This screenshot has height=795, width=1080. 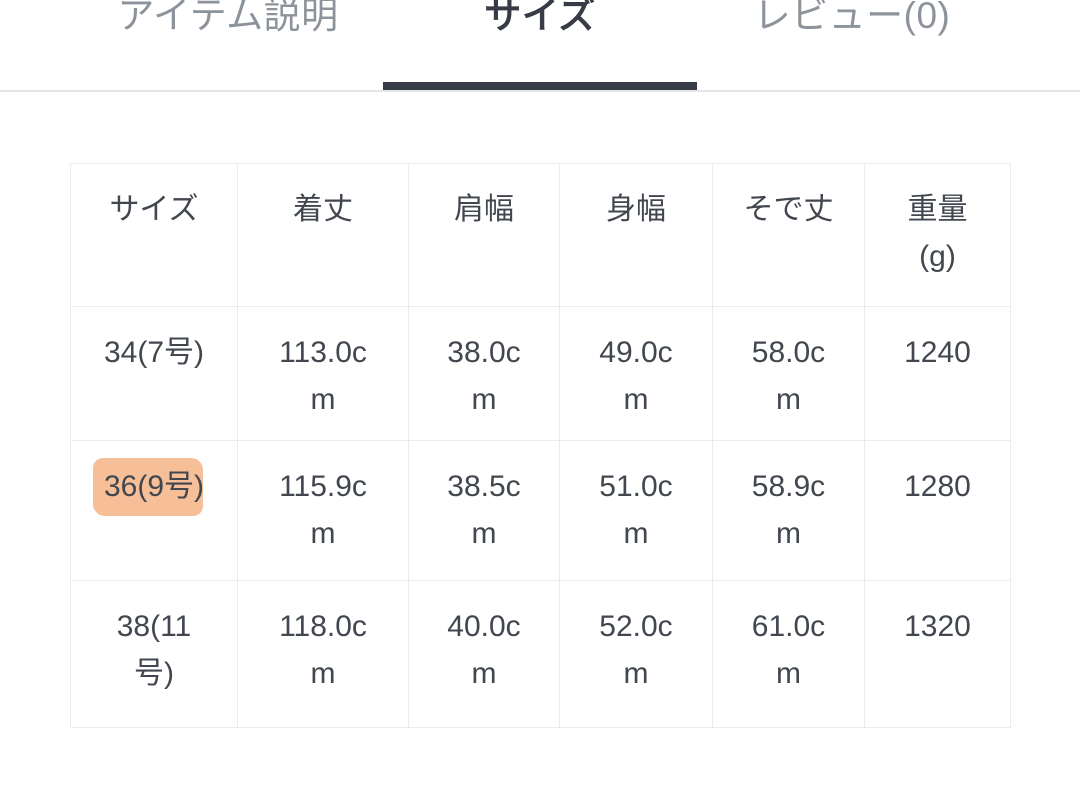 I want to click on header-body-width: 身幅, so click(x=636, y=235).